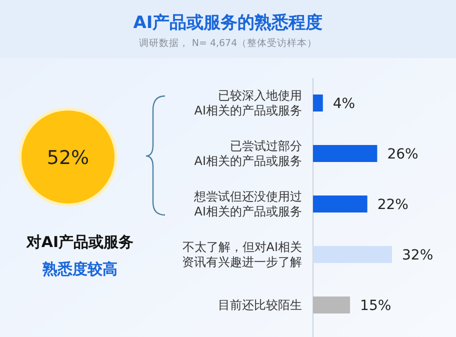 The image size is (456, 337). I want to click on data-label: 22%, so click(392, 205).